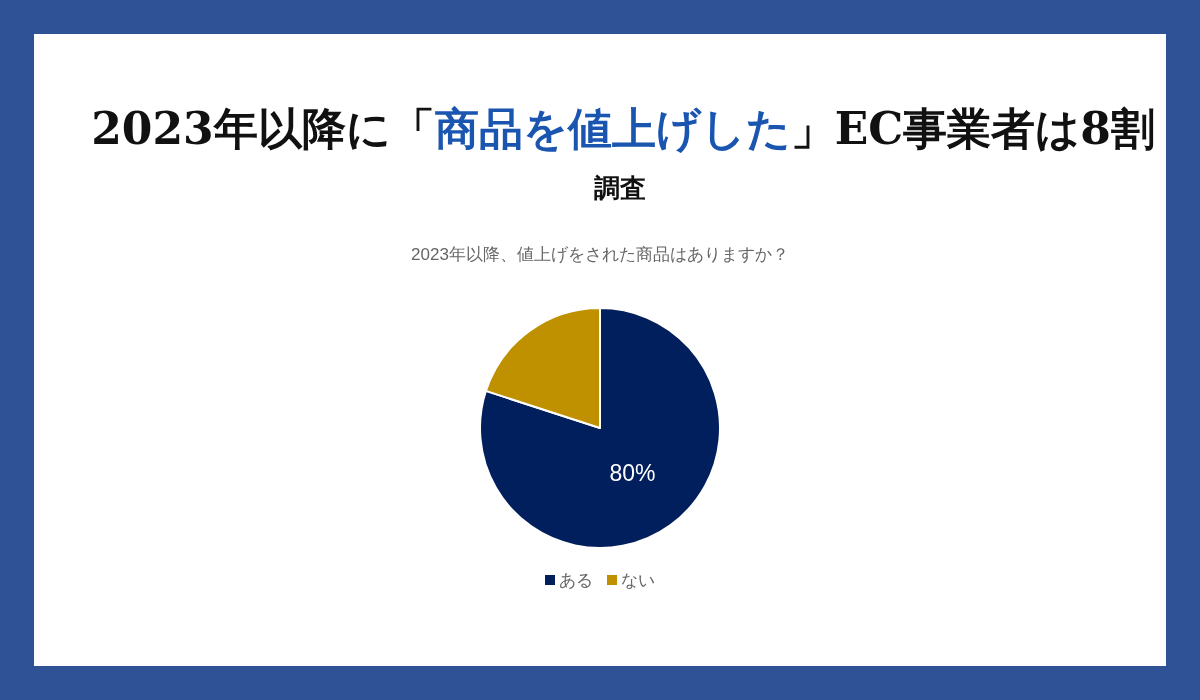 The height and width of the screenshot is (700, 1200). I want to click on data-label: 80%, so click(632, 472).